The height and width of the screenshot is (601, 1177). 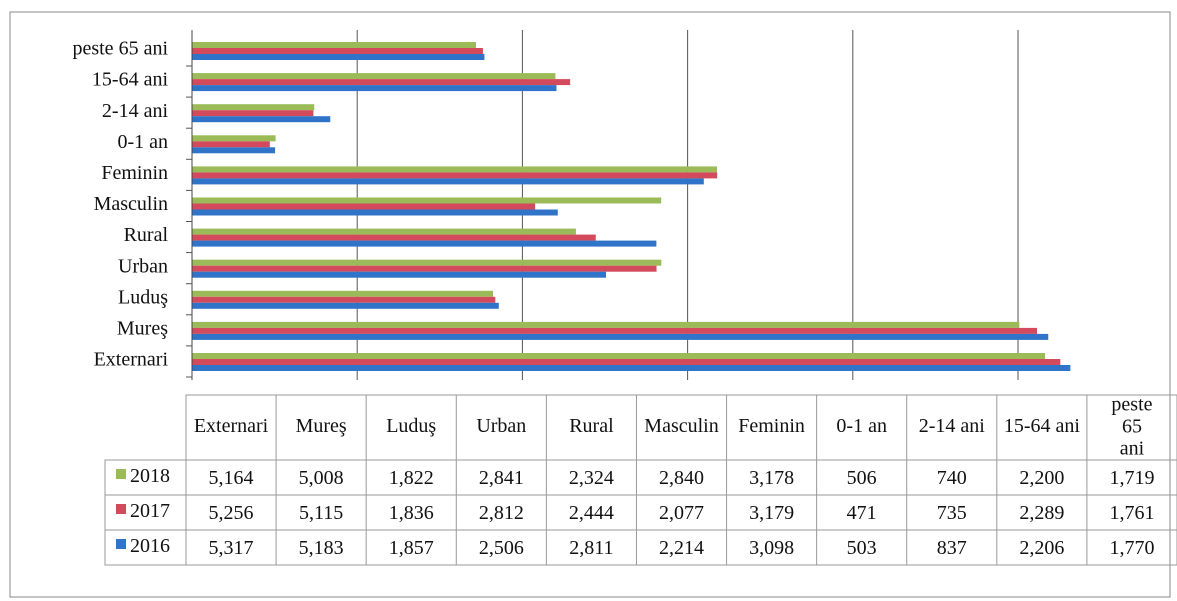 I want to click on table-header: 0-1 an, so click(x=861, y=426).